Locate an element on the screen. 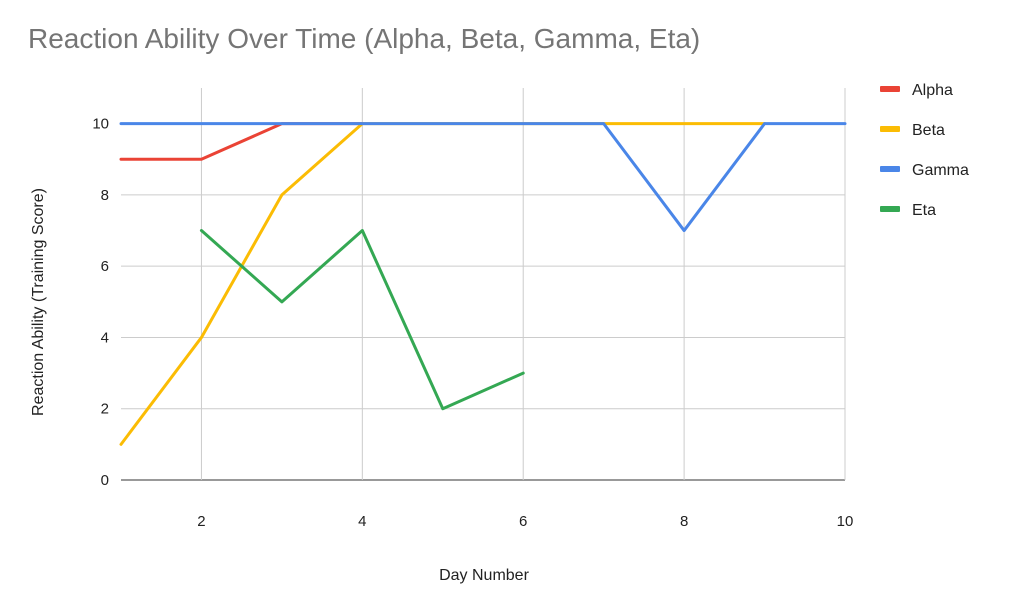 Image resolution: width=1023 pixels, height=608 pixels. legend: Alpha Beta Gamma Eta is located at coordinates (924, 150).